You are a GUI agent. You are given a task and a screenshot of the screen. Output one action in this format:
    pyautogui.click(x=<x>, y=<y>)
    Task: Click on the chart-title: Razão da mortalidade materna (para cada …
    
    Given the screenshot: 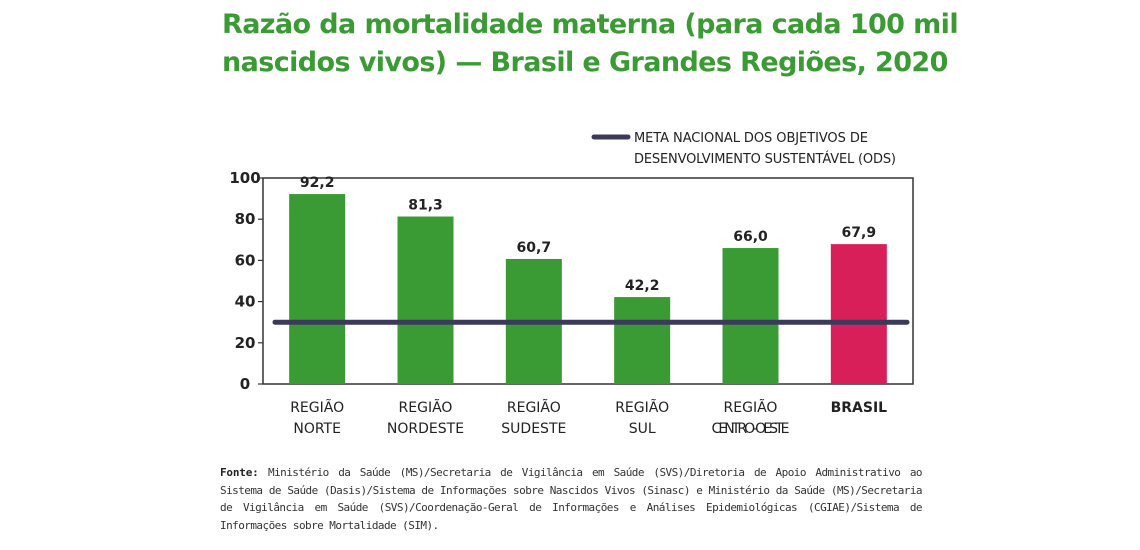 What is the action you would take?
    pyautogui.click(x=590, y=44)
    